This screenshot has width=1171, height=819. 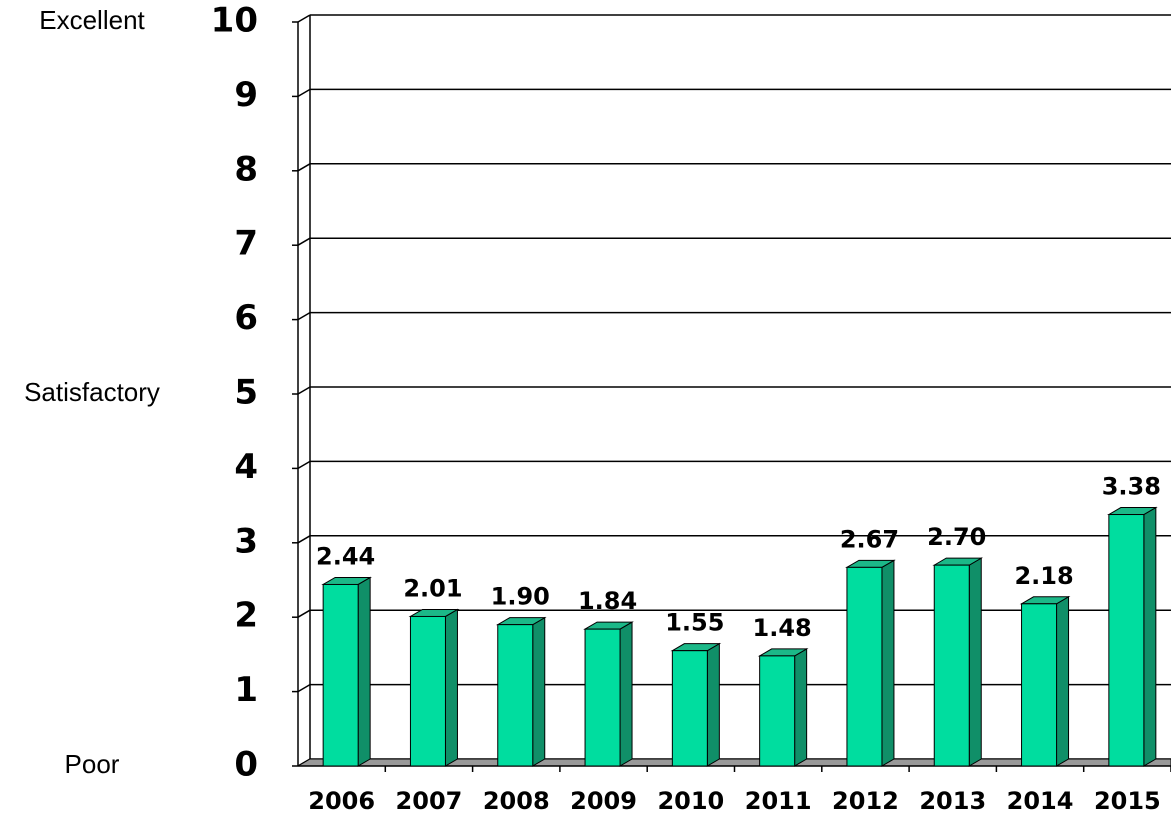 I want to click on data-label: 1.90, so click(x=520, y=597).